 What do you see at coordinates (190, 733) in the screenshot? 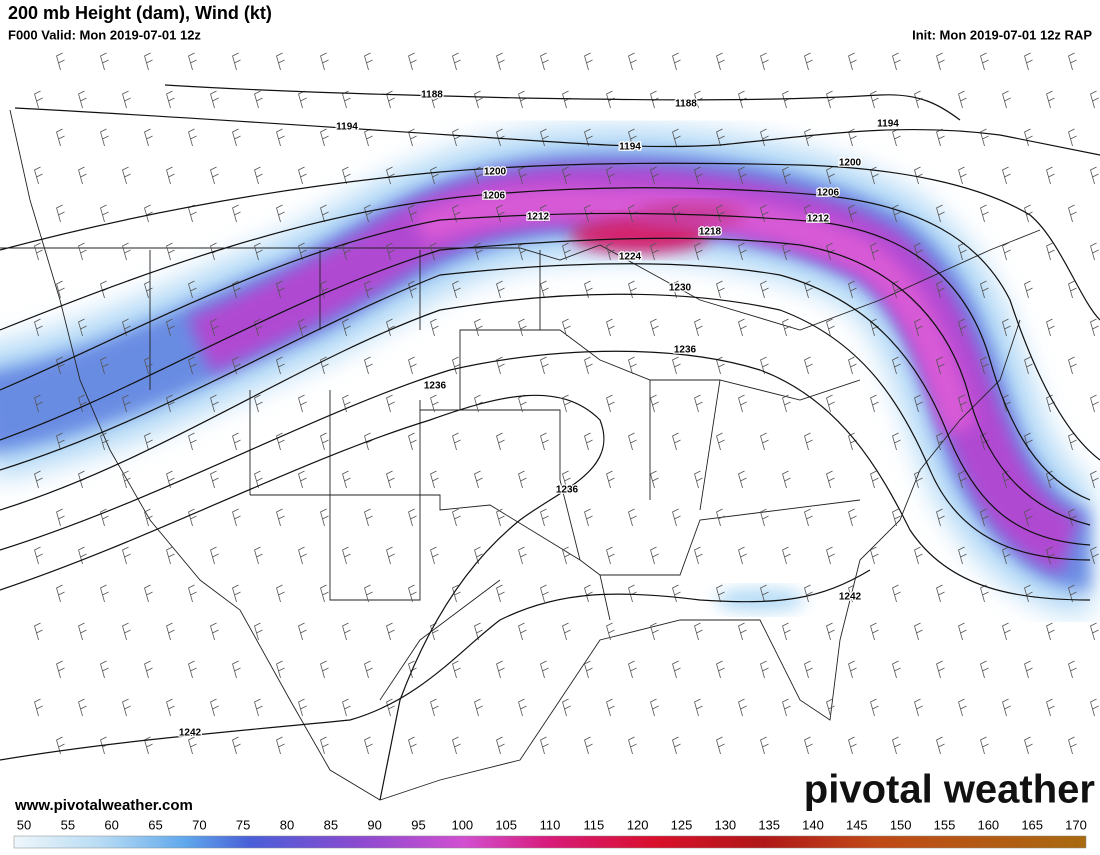
I see `contour-label: 1242` at bounding box center [190, 733].